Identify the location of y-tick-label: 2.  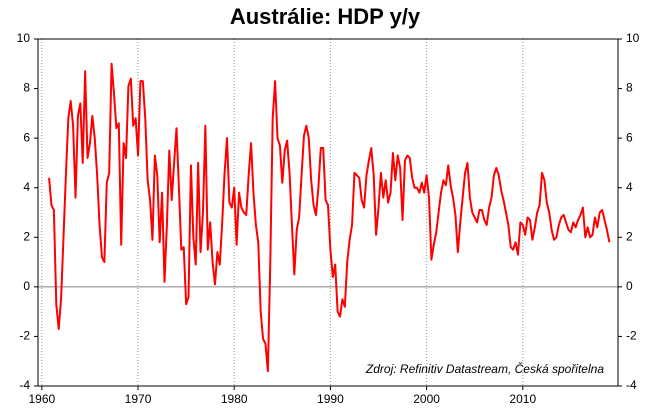
(26, 236).